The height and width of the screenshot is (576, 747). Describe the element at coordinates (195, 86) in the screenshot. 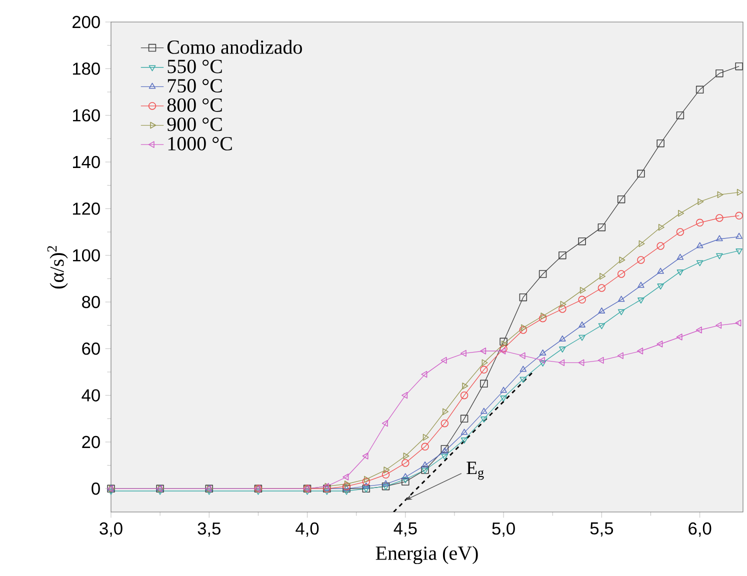

I see `legend-label: 750 °C` at that location.